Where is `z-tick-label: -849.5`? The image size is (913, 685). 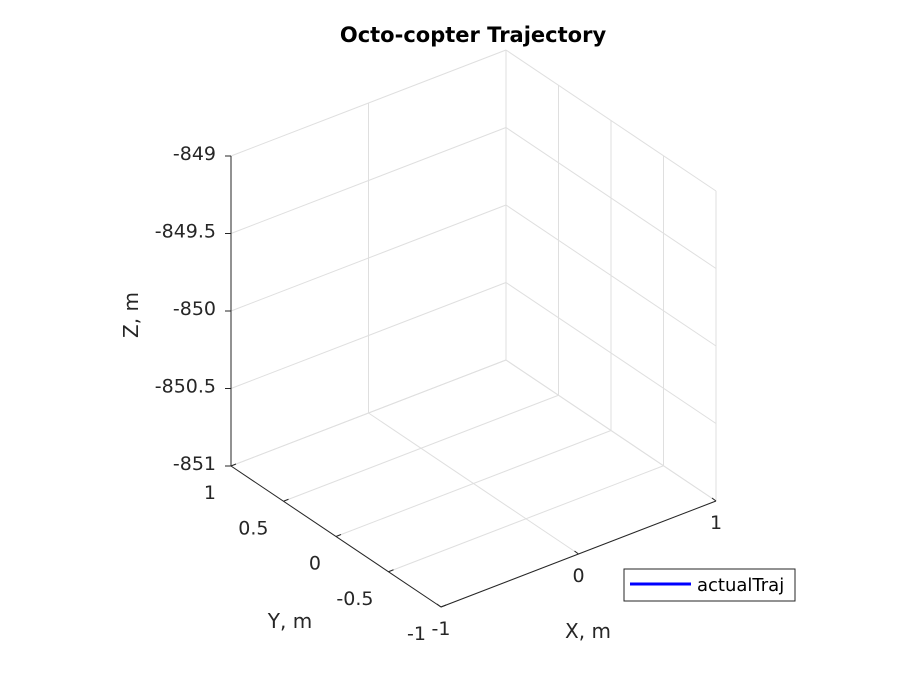 z-tick-label: -849.5 is located at coordinates (185, 232).